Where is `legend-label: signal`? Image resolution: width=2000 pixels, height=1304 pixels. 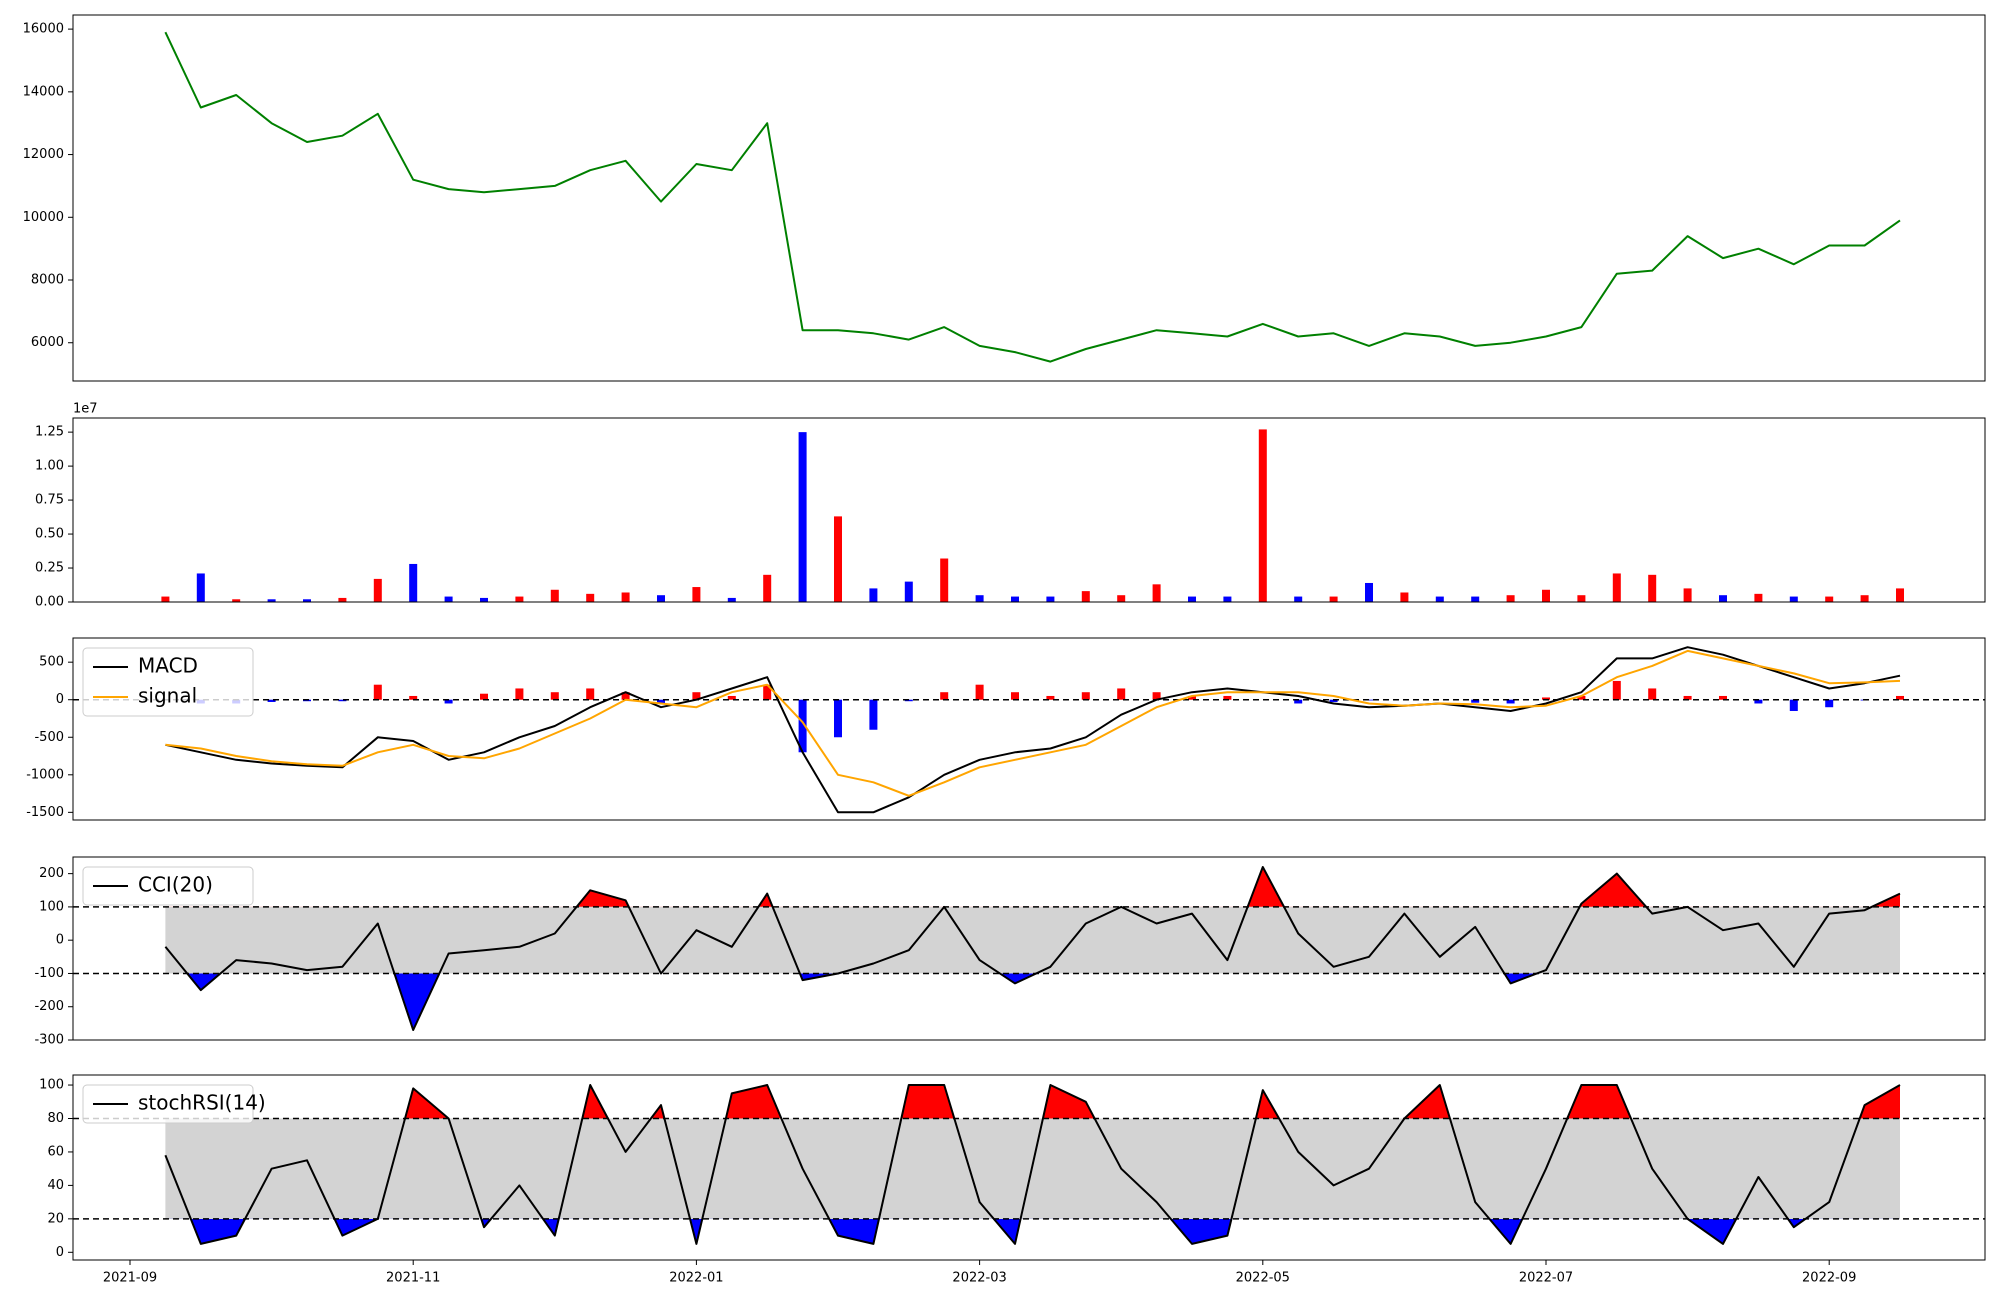 legend-label: signal is located at coordinates (167, 696).